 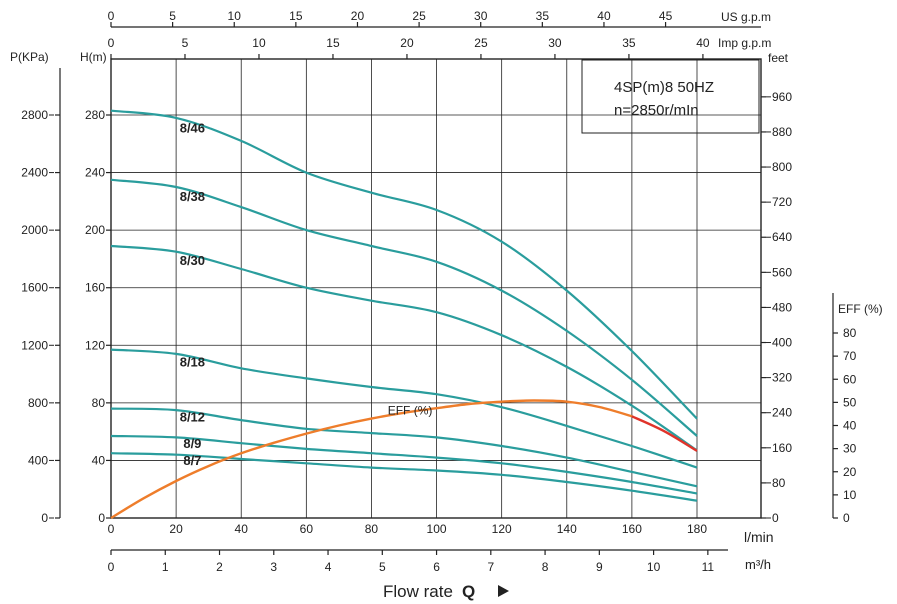 I want to click on efficiency-curve-line, so click(x=371, y=459).